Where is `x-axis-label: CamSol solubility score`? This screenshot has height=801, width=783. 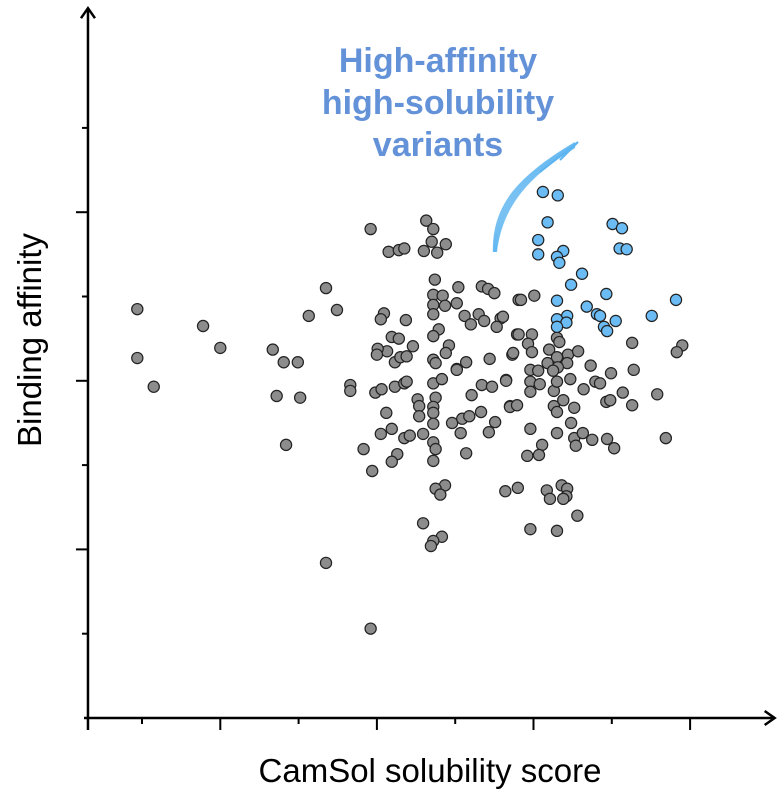 x-axis-label: CamSol solubility score is located at coordinates (430, 770).